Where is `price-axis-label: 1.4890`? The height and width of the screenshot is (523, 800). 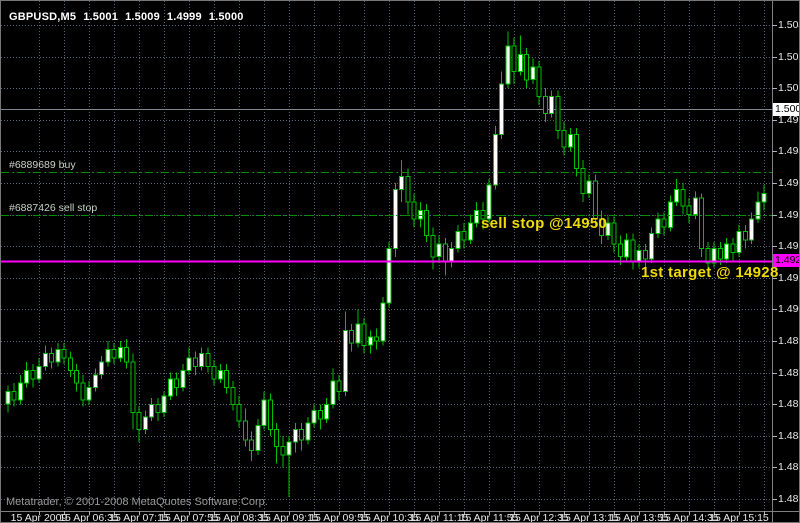 price-axis-label: 1.4890 is located at coordinates (788, 341).